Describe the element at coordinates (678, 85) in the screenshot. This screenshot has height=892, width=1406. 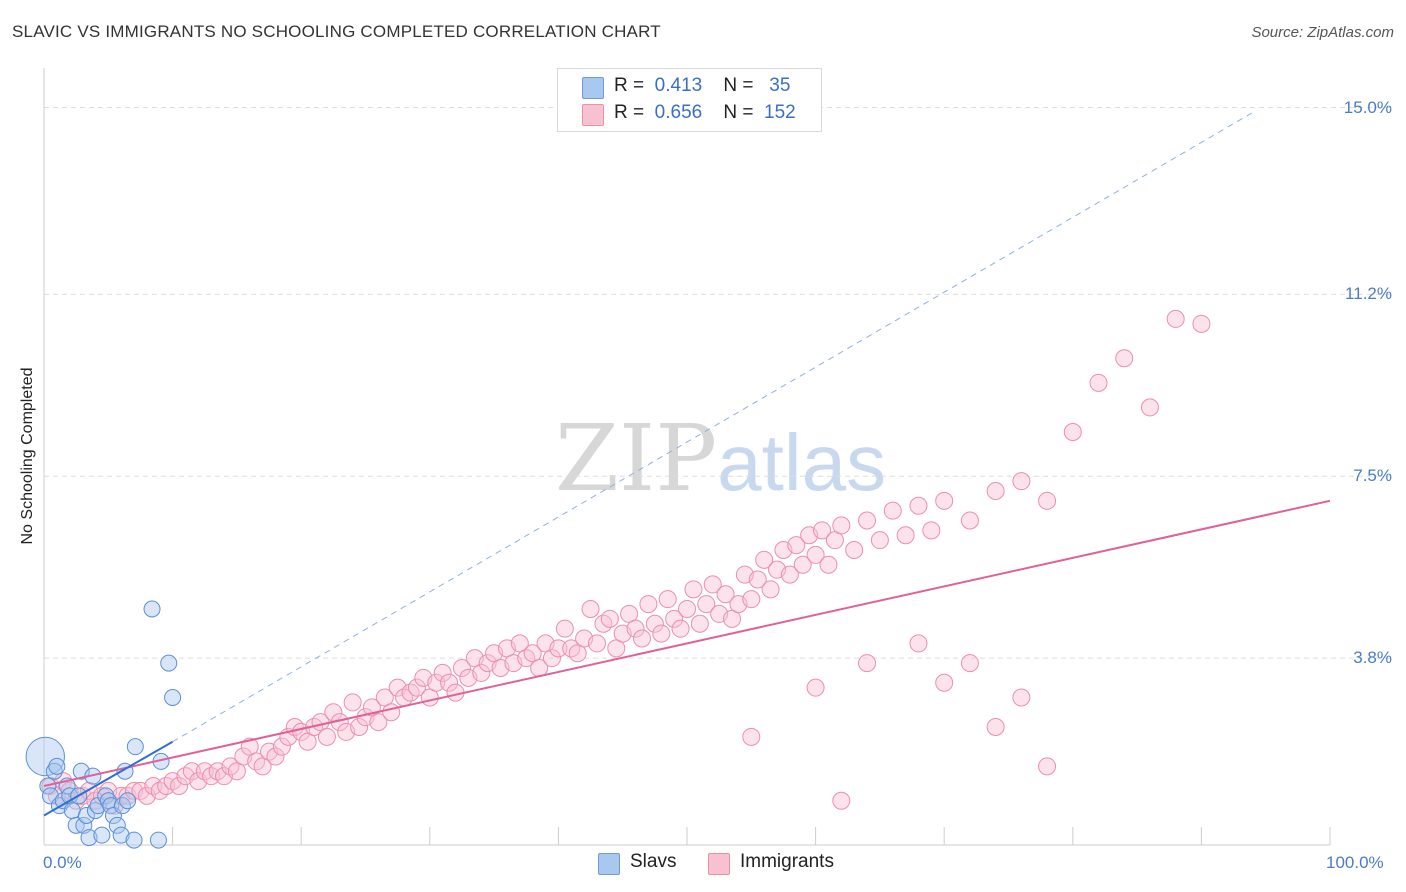
I see `legend-r-value: 0.413` at that location.